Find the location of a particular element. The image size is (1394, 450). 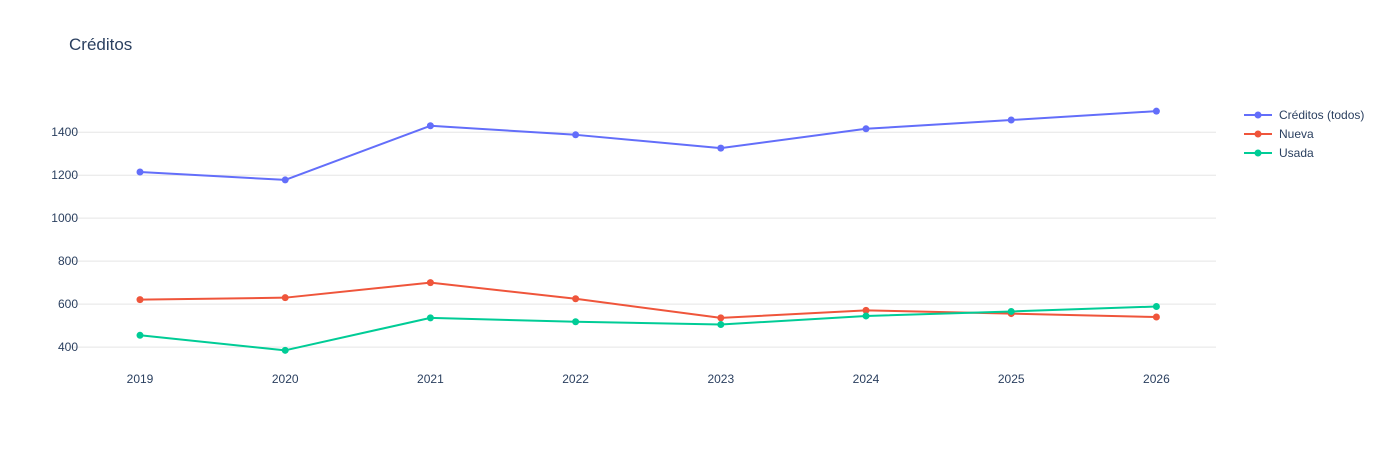

x-tick-label: 2026 is located at coordinates (1156, 379).